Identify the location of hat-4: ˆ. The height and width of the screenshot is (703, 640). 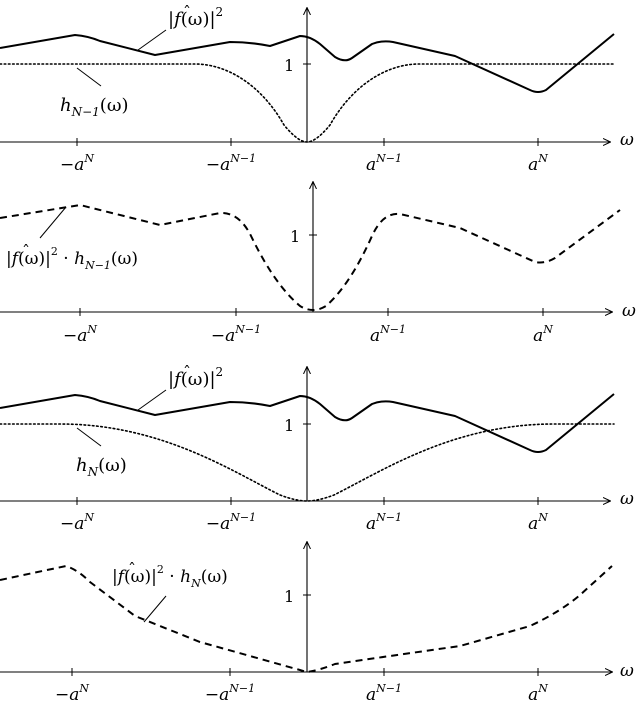
(132, 569).